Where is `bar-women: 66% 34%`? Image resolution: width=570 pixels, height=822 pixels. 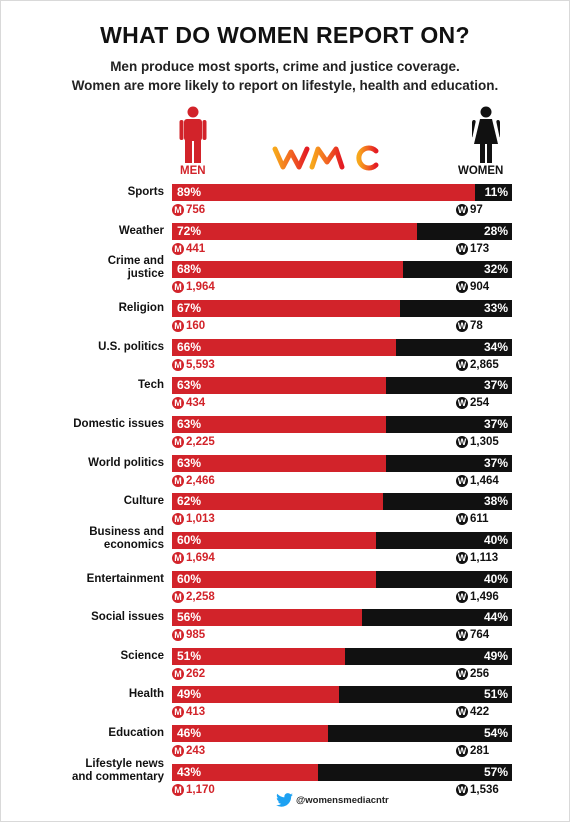 bar-women: 66% 34% is located at coordinates (342, 347).